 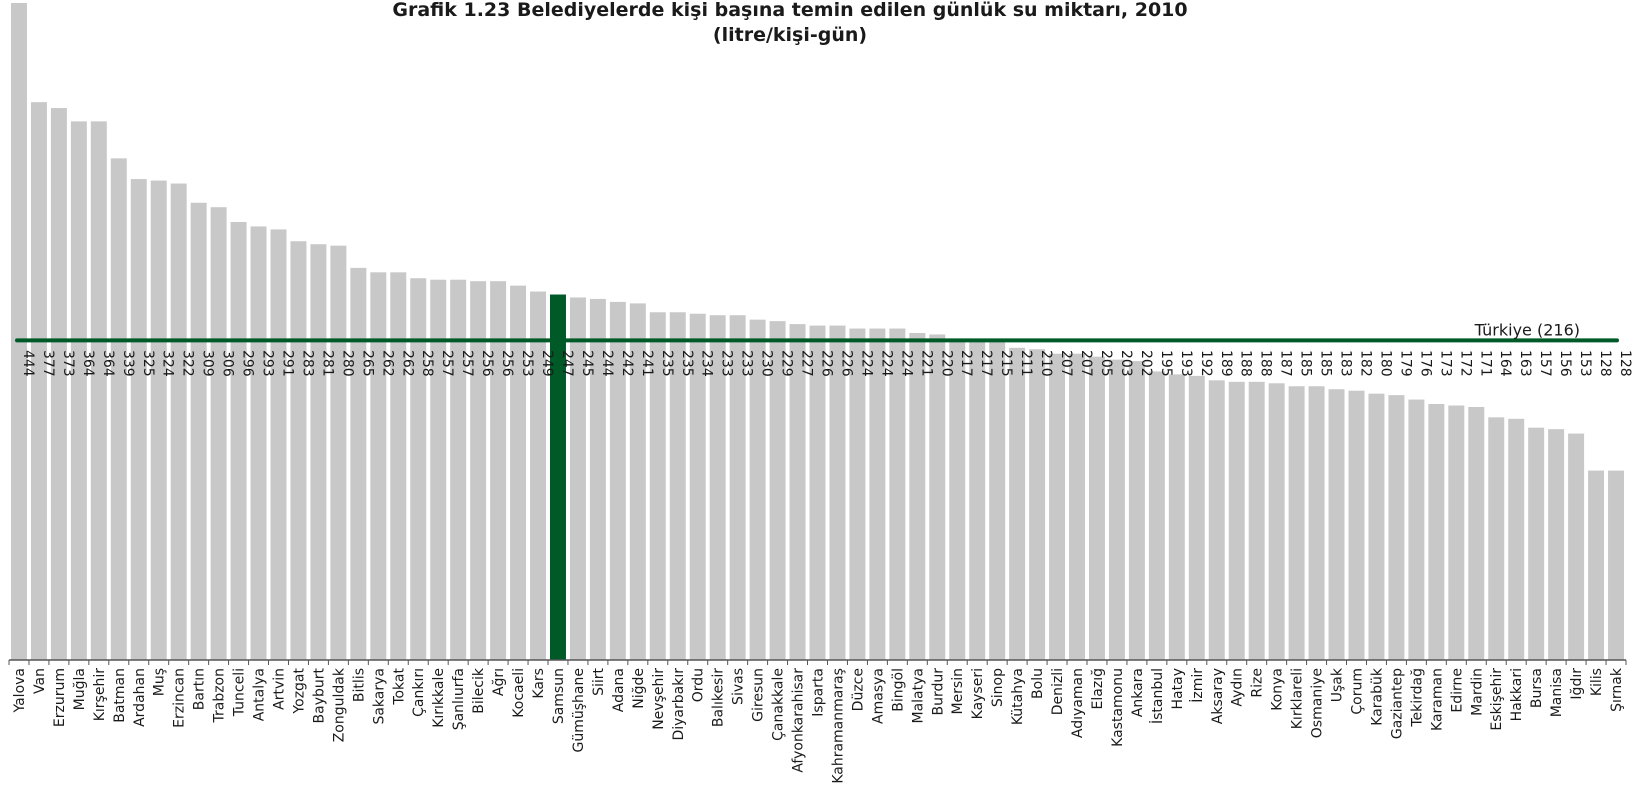 What do you see at coordinates (898, 690) in the screenshot?
I see `category-label-bingol: Bingöl` at bounding box center [898, 690].